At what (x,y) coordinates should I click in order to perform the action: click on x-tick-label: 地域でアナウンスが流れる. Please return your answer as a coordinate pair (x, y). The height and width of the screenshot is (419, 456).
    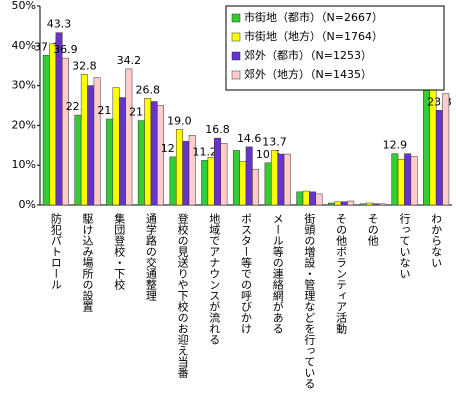
    Looking at the image, I should click on (214, 279).